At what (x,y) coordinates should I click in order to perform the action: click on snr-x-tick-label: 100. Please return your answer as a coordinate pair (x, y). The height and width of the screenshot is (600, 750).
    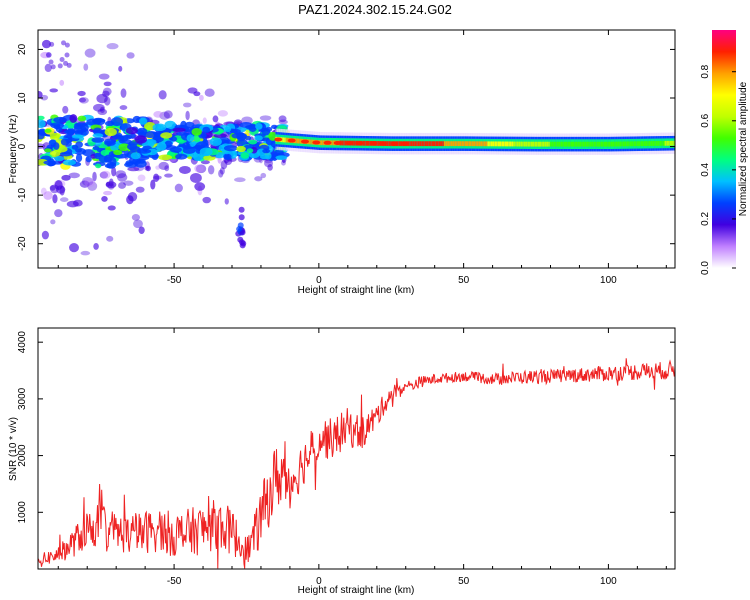
    Looking at the image, I should click on (608, 581).